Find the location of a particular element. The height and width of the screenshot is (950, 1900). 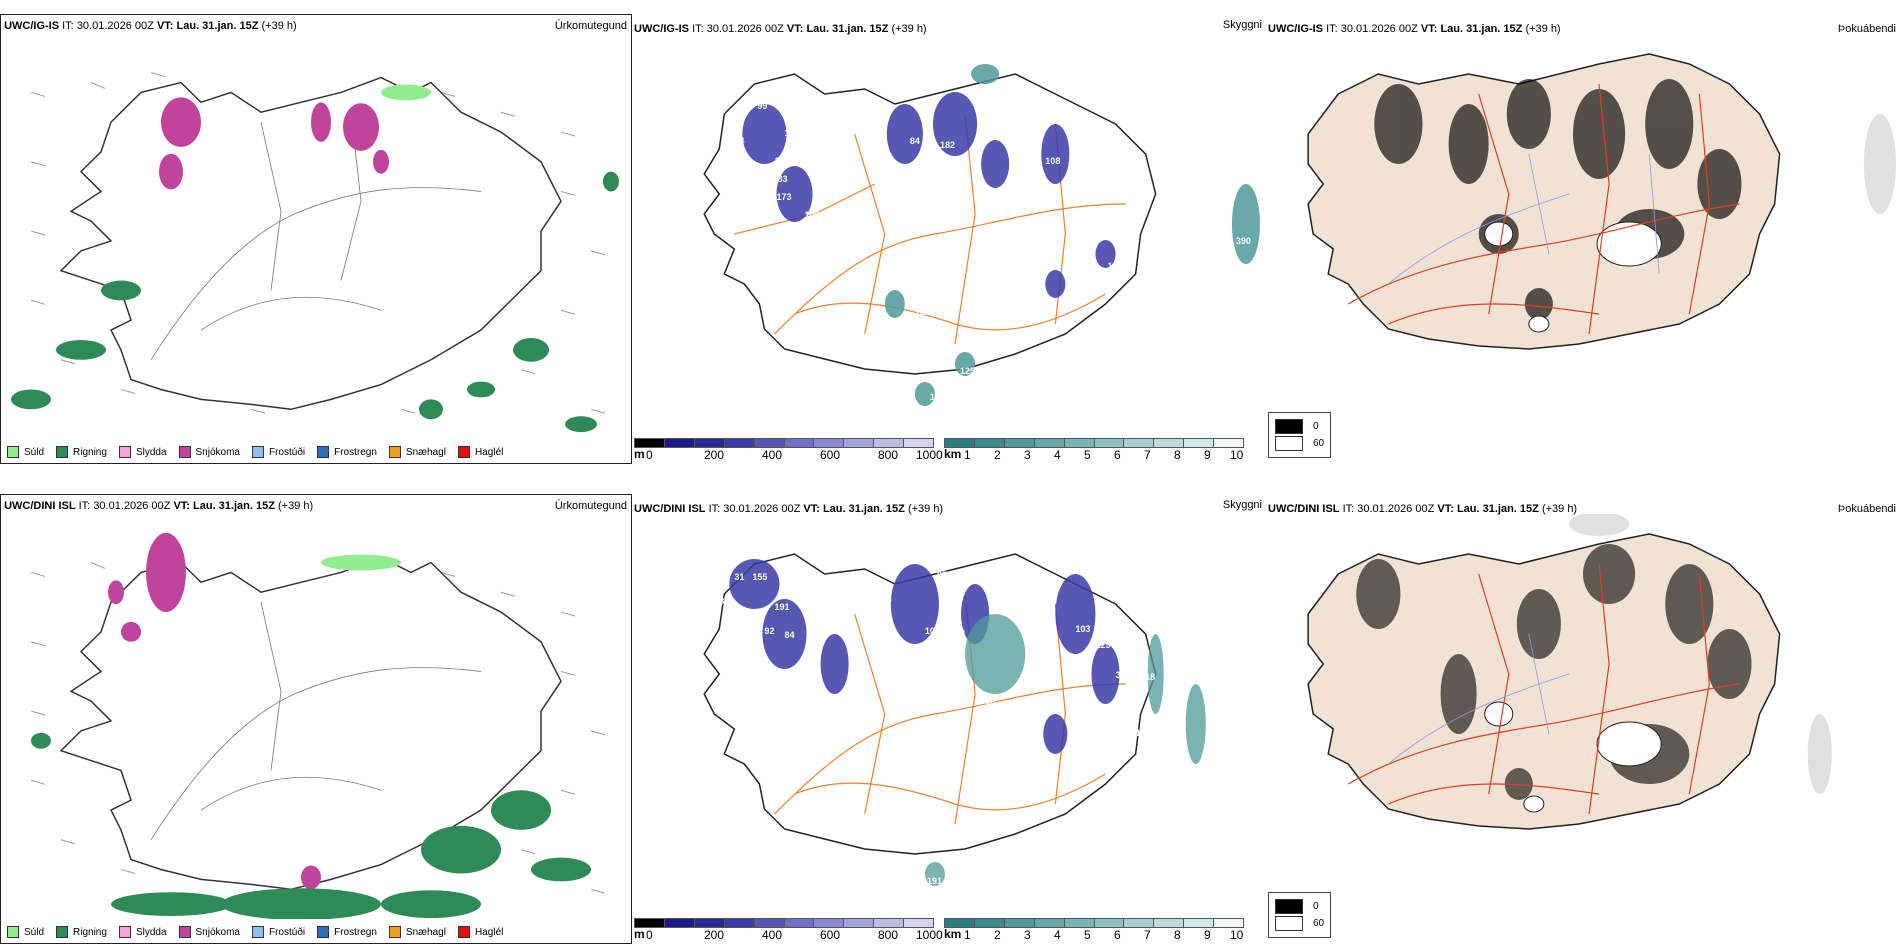

svg-text: 97 is located at coordinates (825, 241).